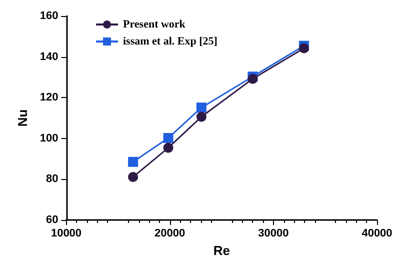 The image size is (407, 270). Describe the element at coordinates (154, 24) in the screenshot. I see `legend-label: Present work` at that location.